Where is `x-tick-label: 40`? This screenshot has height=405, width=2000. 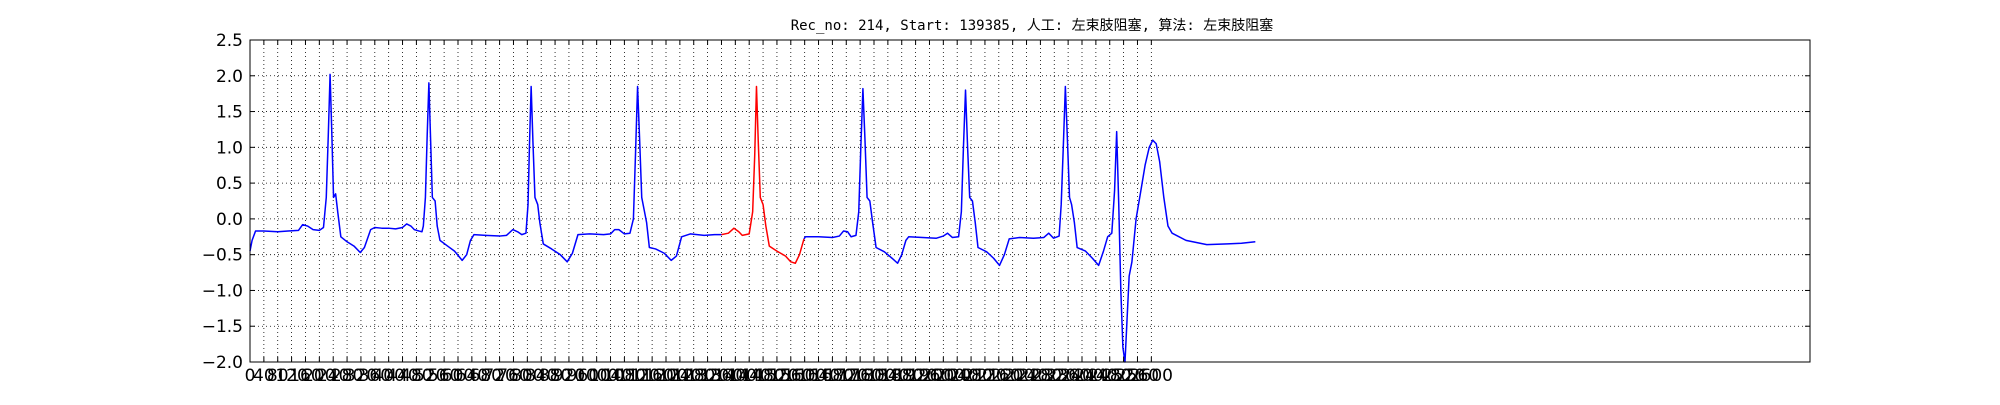 x-tick-label: 40 is located at coordinates (264, 376).